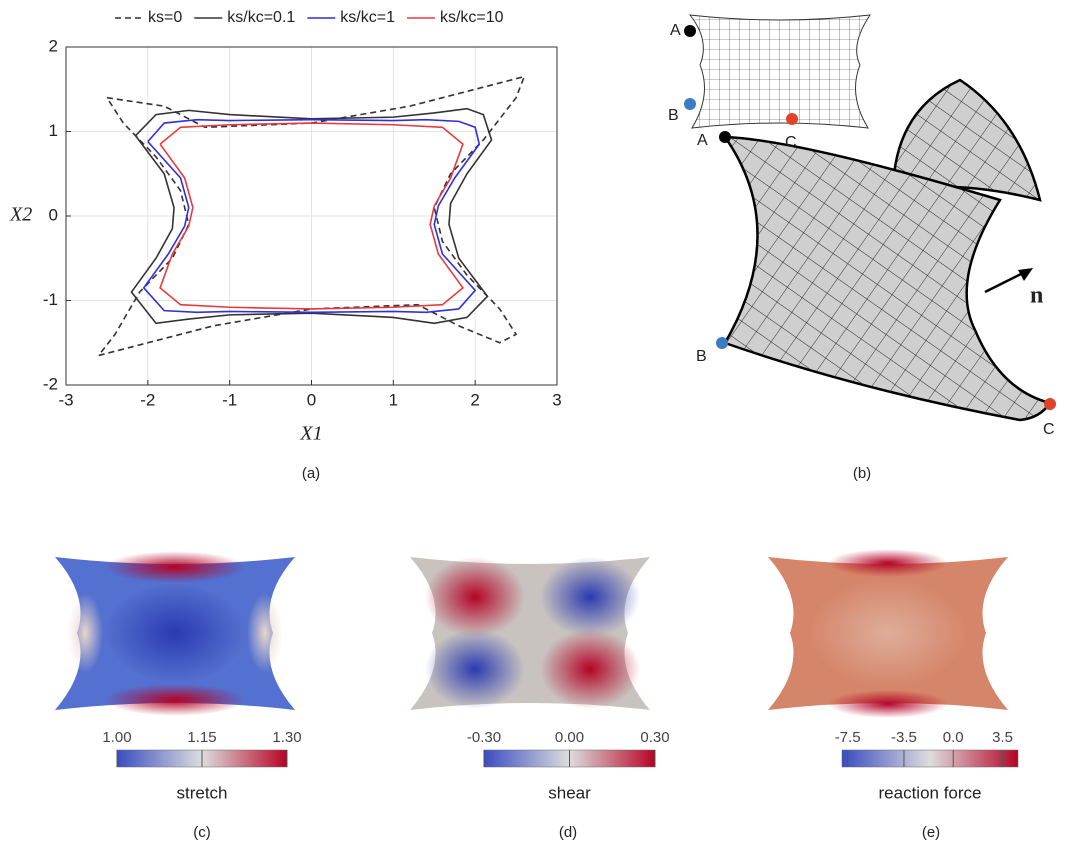 This screenshot has width=1069, height=854. What do you see at coordinates (201, 792) in the screenshot?
I see `colorbar-label: stretch` at bounding box center [201, 792].